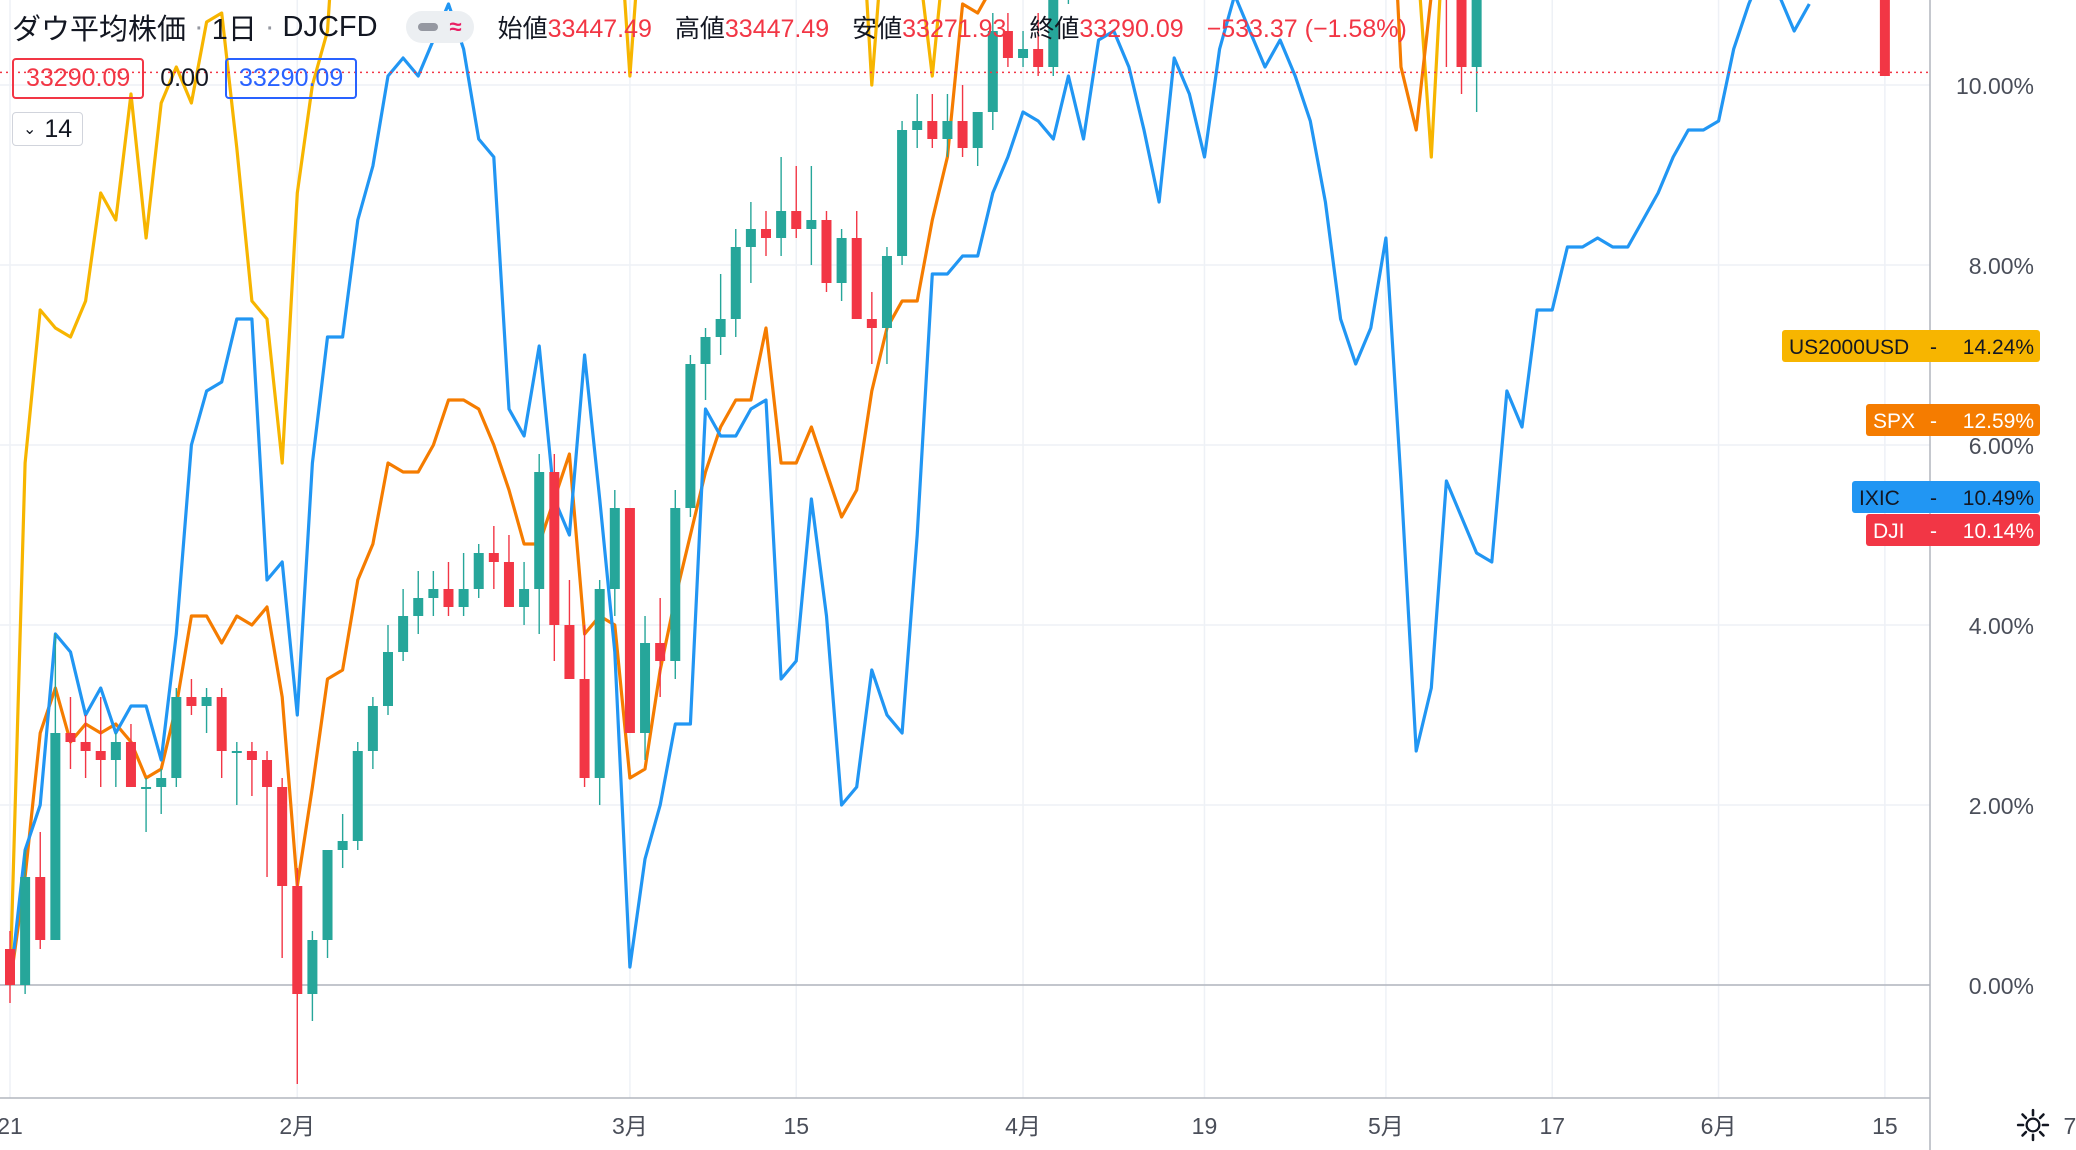 This screenshot has height=1150, width=2076. Describe the element at coordinates (877, 29) in the screenshot. I see `low-label: 安値` at that location.